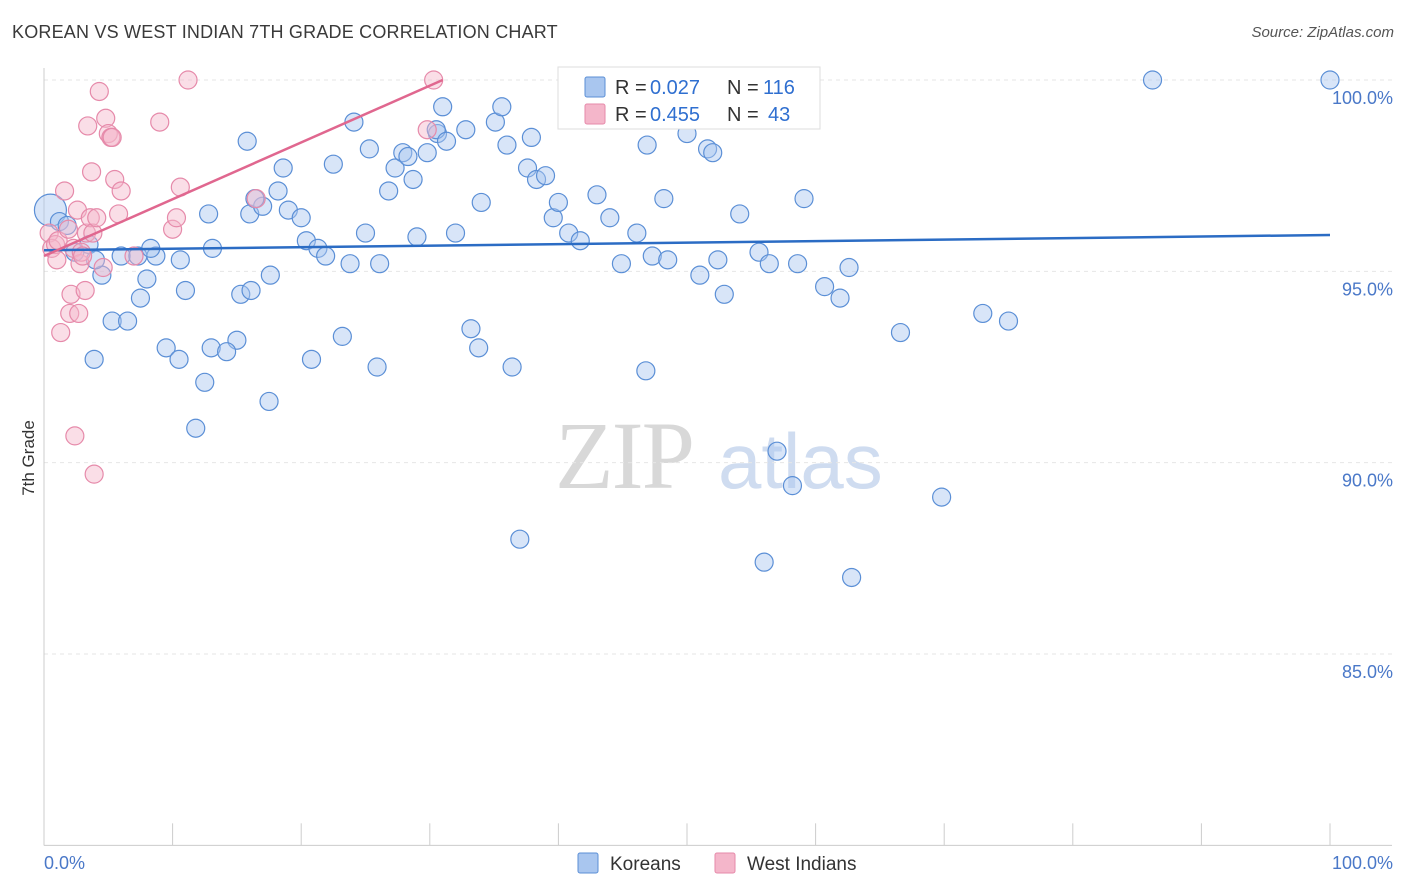  What do you see at coordinates (588, 863) in the screenshot?
I see `legend-koreans-swatch` at bounding box center [588, 863].